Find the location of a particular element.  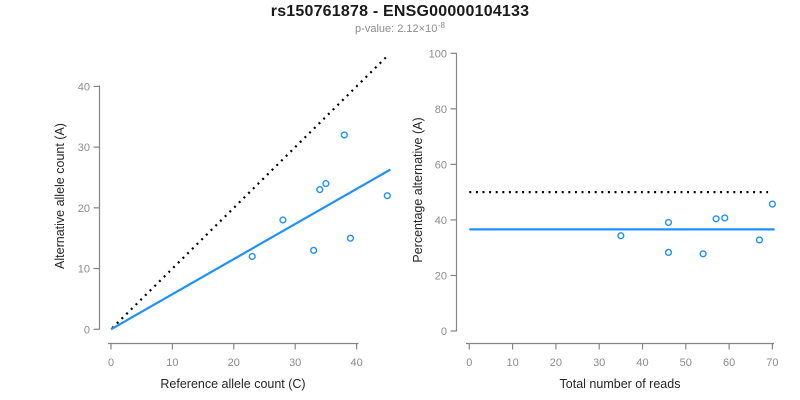

pvalue-text: p-value: 2.12×10 is located at coordinates (396, 29).